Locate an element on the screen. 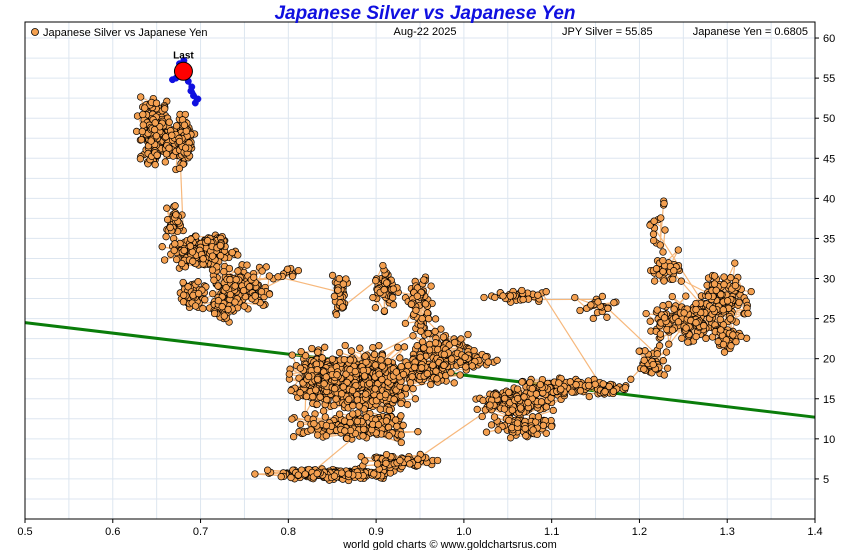 Image resolution: width=850 pixels, height=550 pixels. legend-marker is located at coordinates (35, 32).